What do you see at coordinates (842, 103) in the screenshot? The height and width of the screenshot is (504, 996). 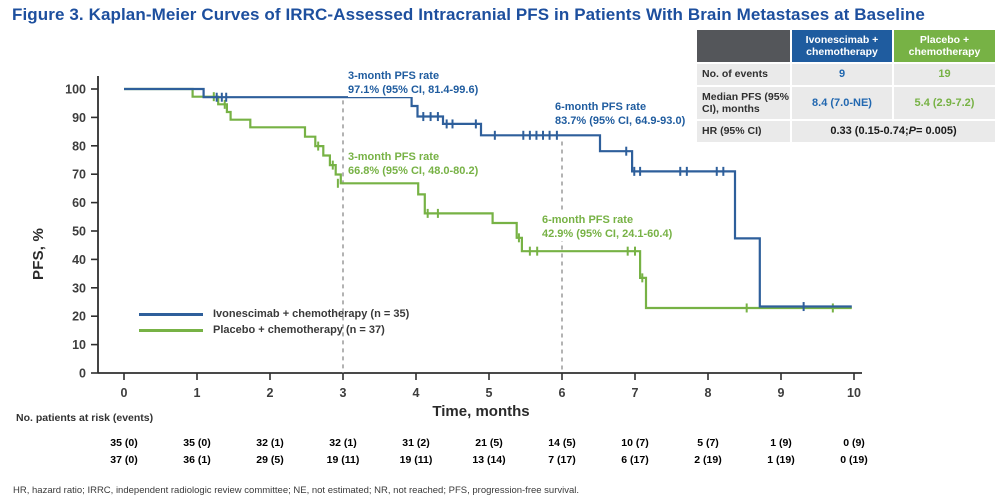 I see `median-pfs-value-ivonescimab: 8.4 (7.0-NE)` at bounding box center [842, 103].